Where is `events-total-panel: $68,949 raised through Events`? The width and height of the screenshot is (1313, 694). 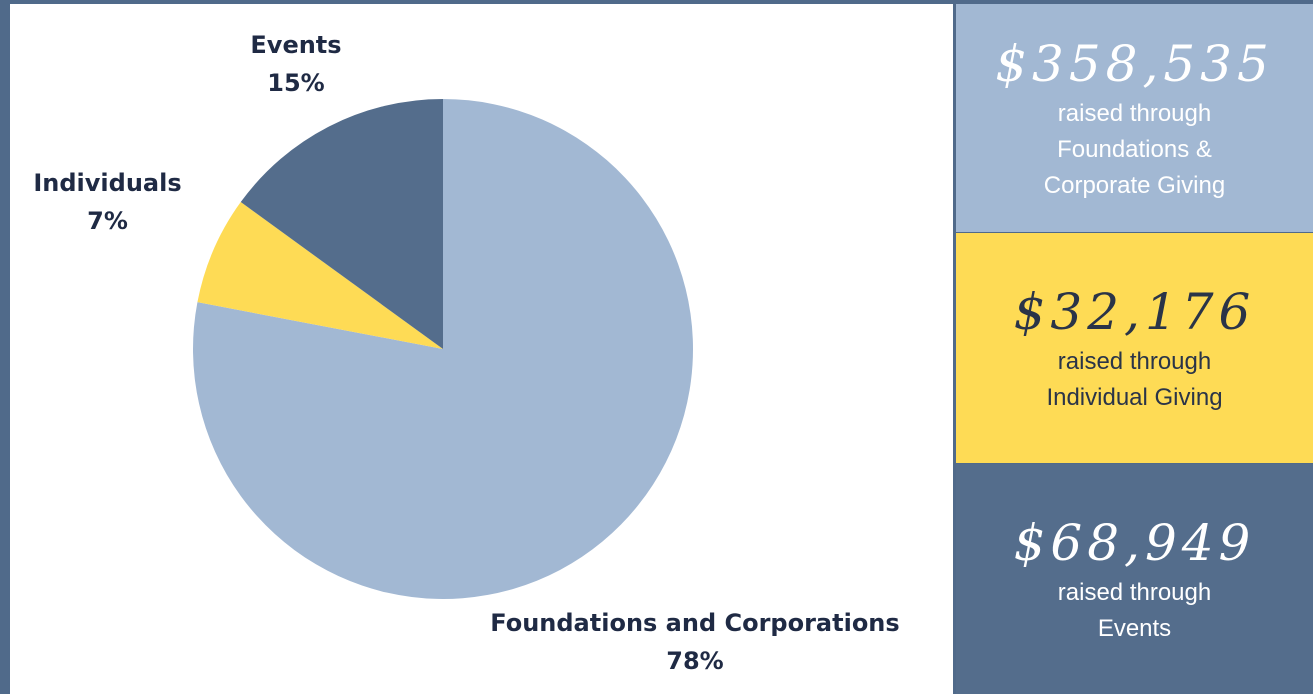 events-total-panel: $68,949 raised through Events is located at coordinates (1134, 579).